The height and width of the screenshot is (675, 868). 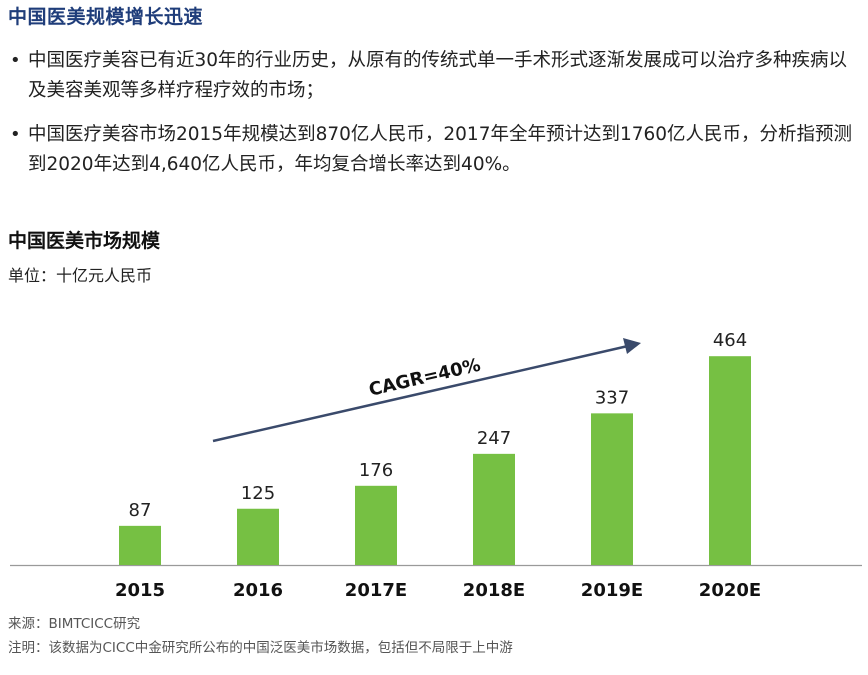 I want to click on bar-value-label: 176, so click(x=376, y=470).